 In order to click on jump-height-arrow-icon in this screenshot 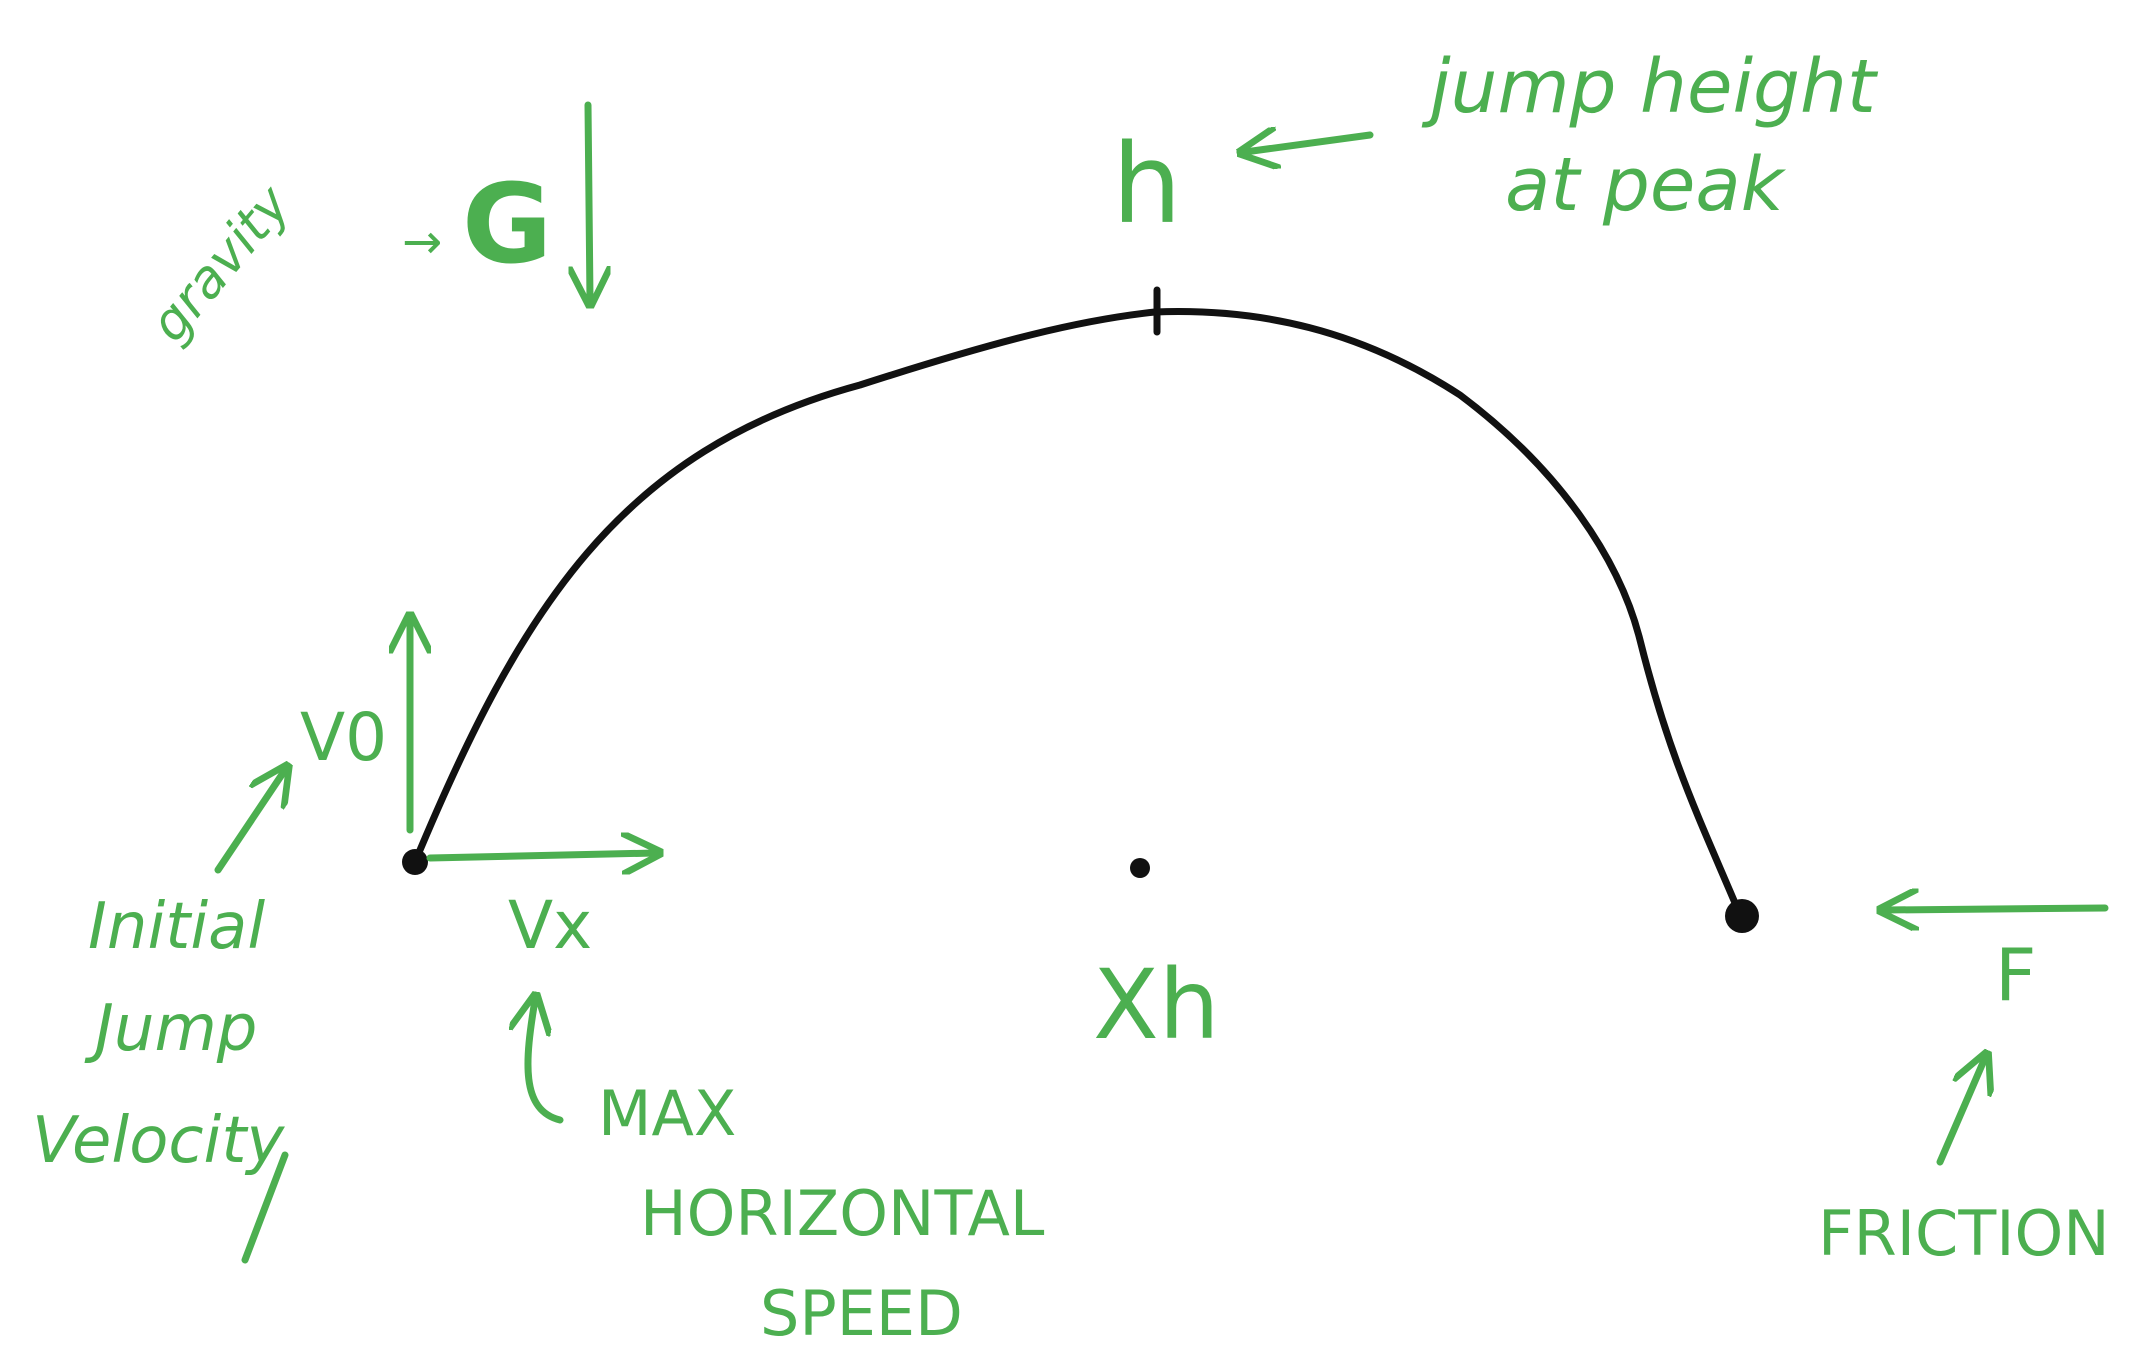, I will do `click(1309, 143)`.